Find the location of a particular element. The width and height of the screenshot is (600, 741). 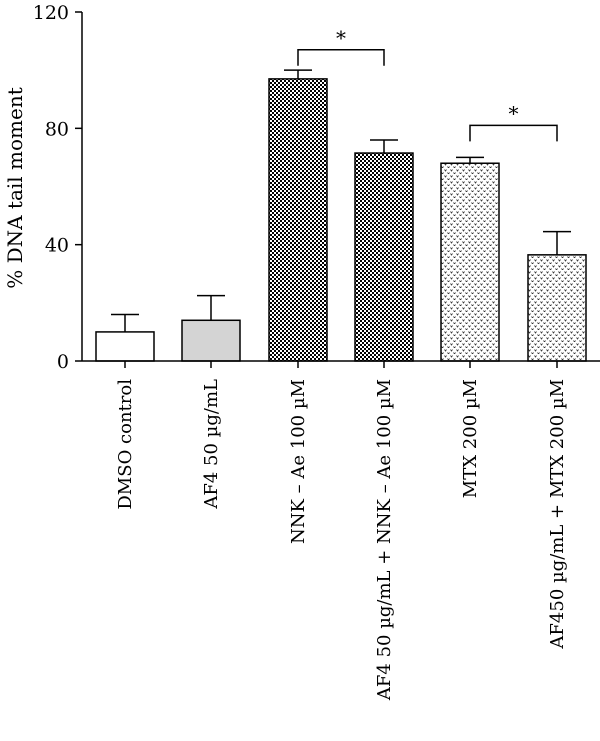

x-category-label: DMSO control is located at coordinates (125, 444).